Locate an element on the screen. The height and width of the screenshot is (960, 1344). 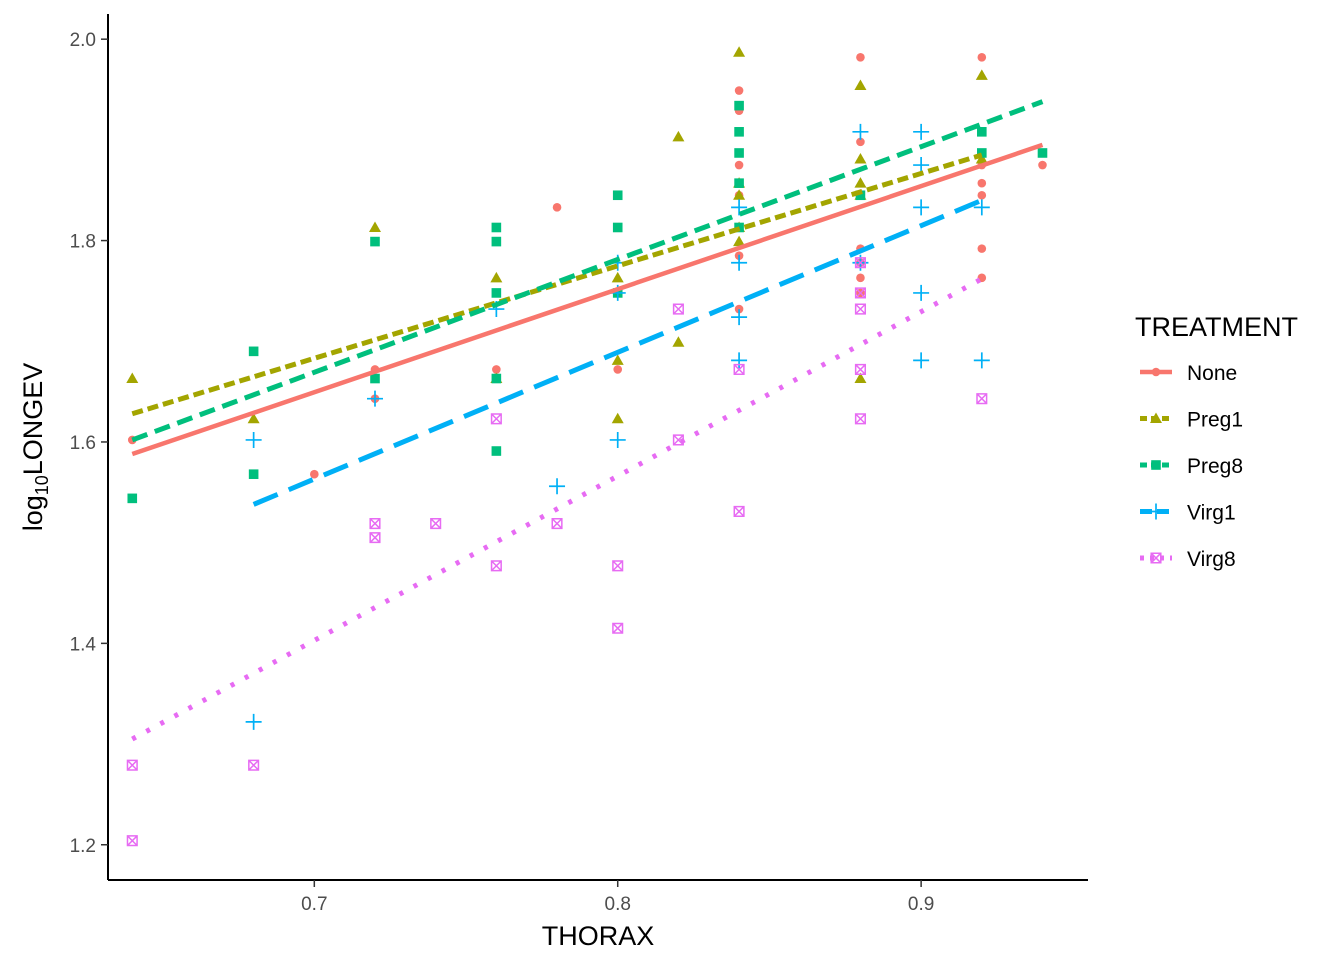
y-axis-title-subscript: 10 is located at coordinates (42, 485).